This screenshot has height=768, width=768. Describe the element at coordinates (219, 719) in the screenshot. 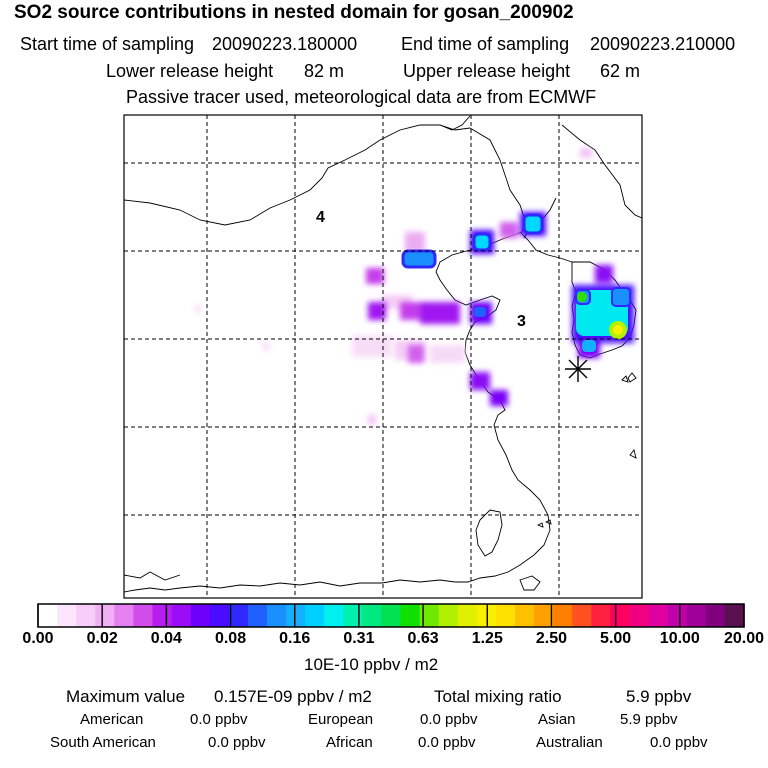

I see `region-american-value: 0.0 ppbv` at that location.